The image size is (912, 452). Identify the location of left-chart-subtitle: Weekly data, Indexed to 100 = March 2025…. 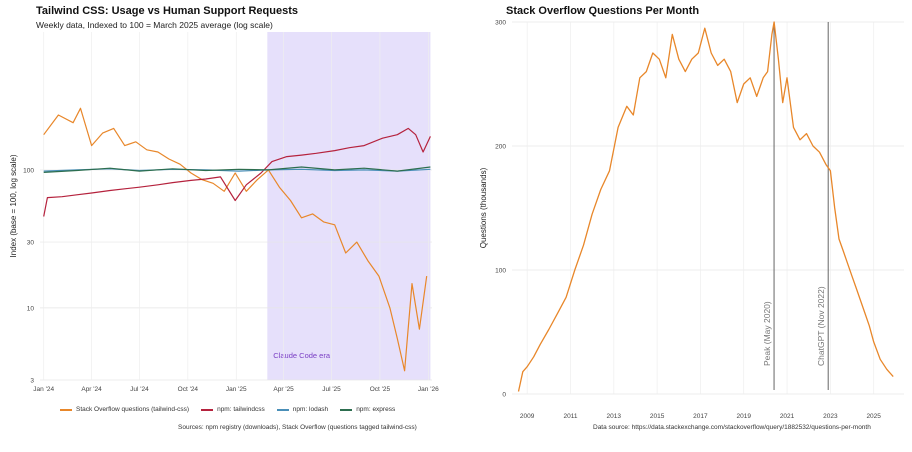
(154, 25).